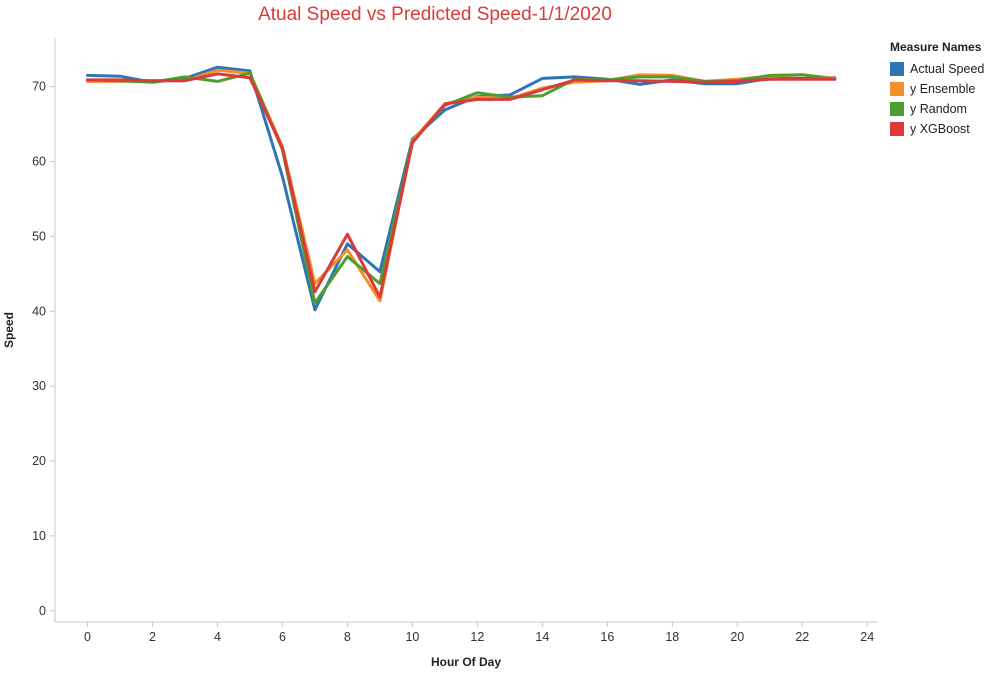 This screenshot has height=676, width=996. Describe the element at coordinates (466, 662) in the screenshot. I see `x-axis-label: Hour Of Day` at that location.